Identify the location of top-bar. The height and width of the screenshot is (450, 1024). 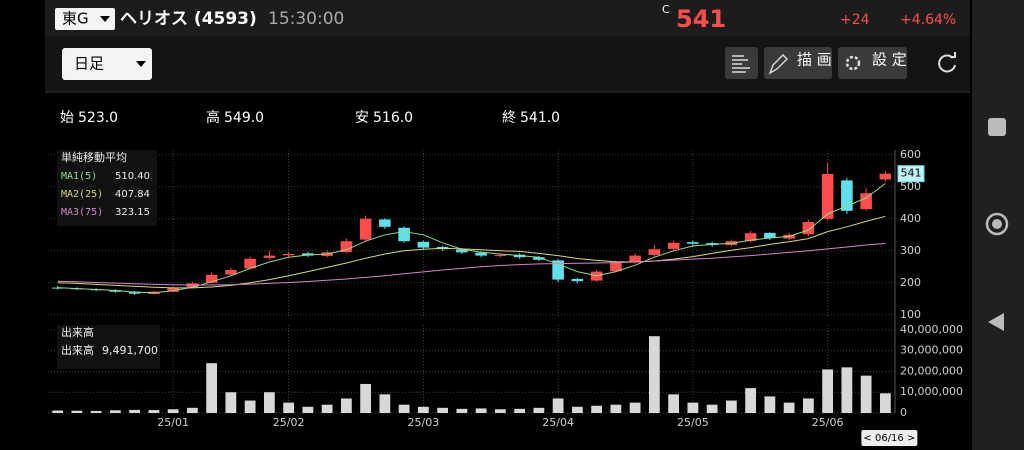
(507, 18).